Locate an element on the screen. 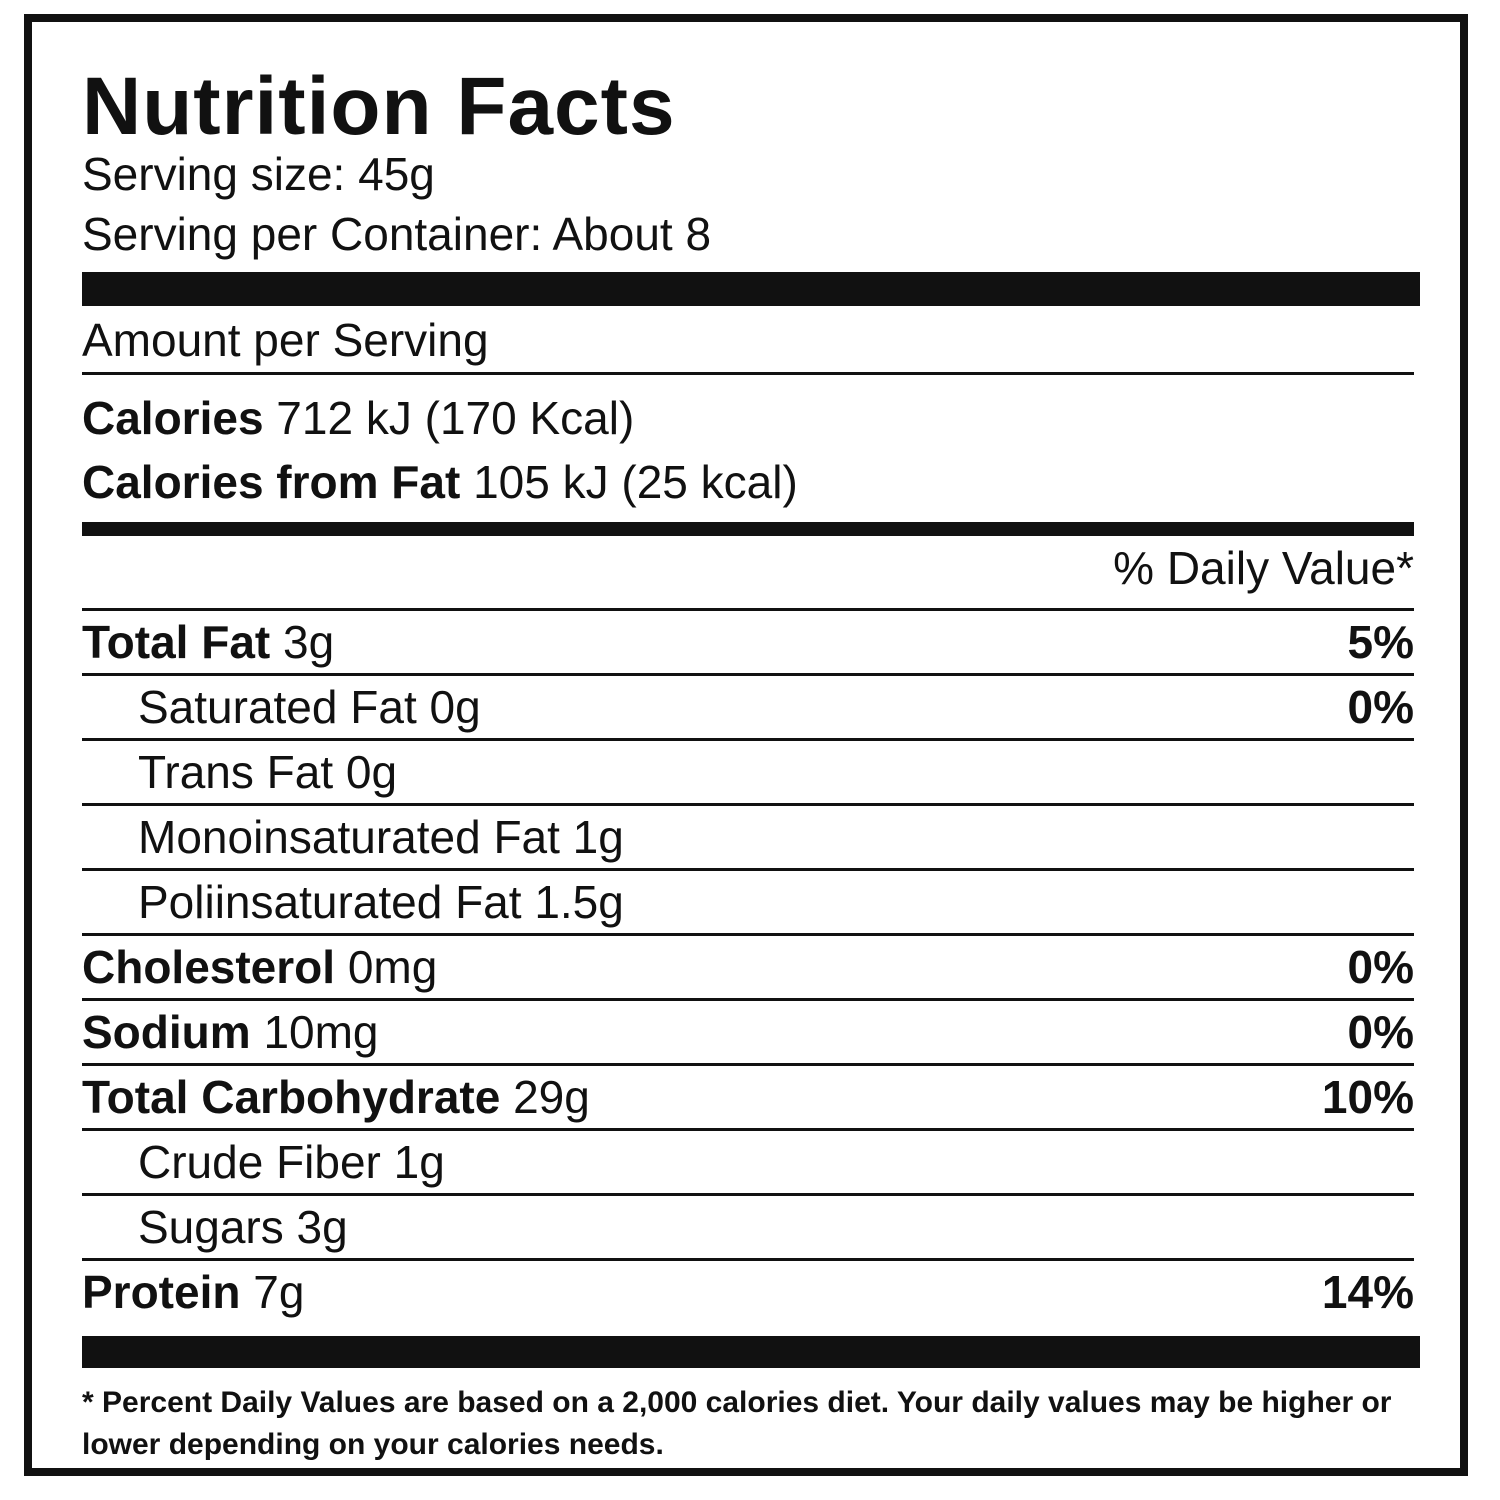  nutrient-amount: 29g is located at coordinates (545, 1097).